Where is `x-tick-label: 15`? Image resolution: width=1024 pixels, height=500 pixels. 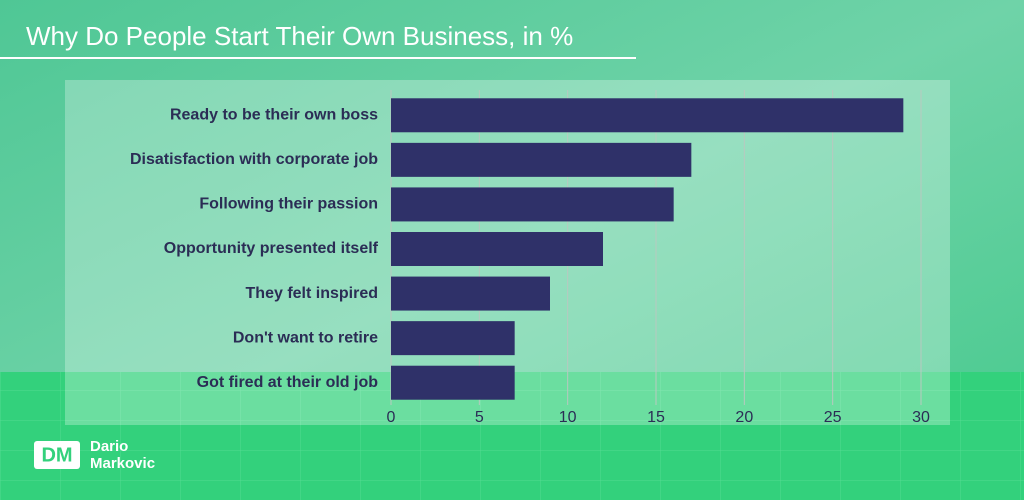 x-tick-label: 15 is located at coordinates (656, 417).